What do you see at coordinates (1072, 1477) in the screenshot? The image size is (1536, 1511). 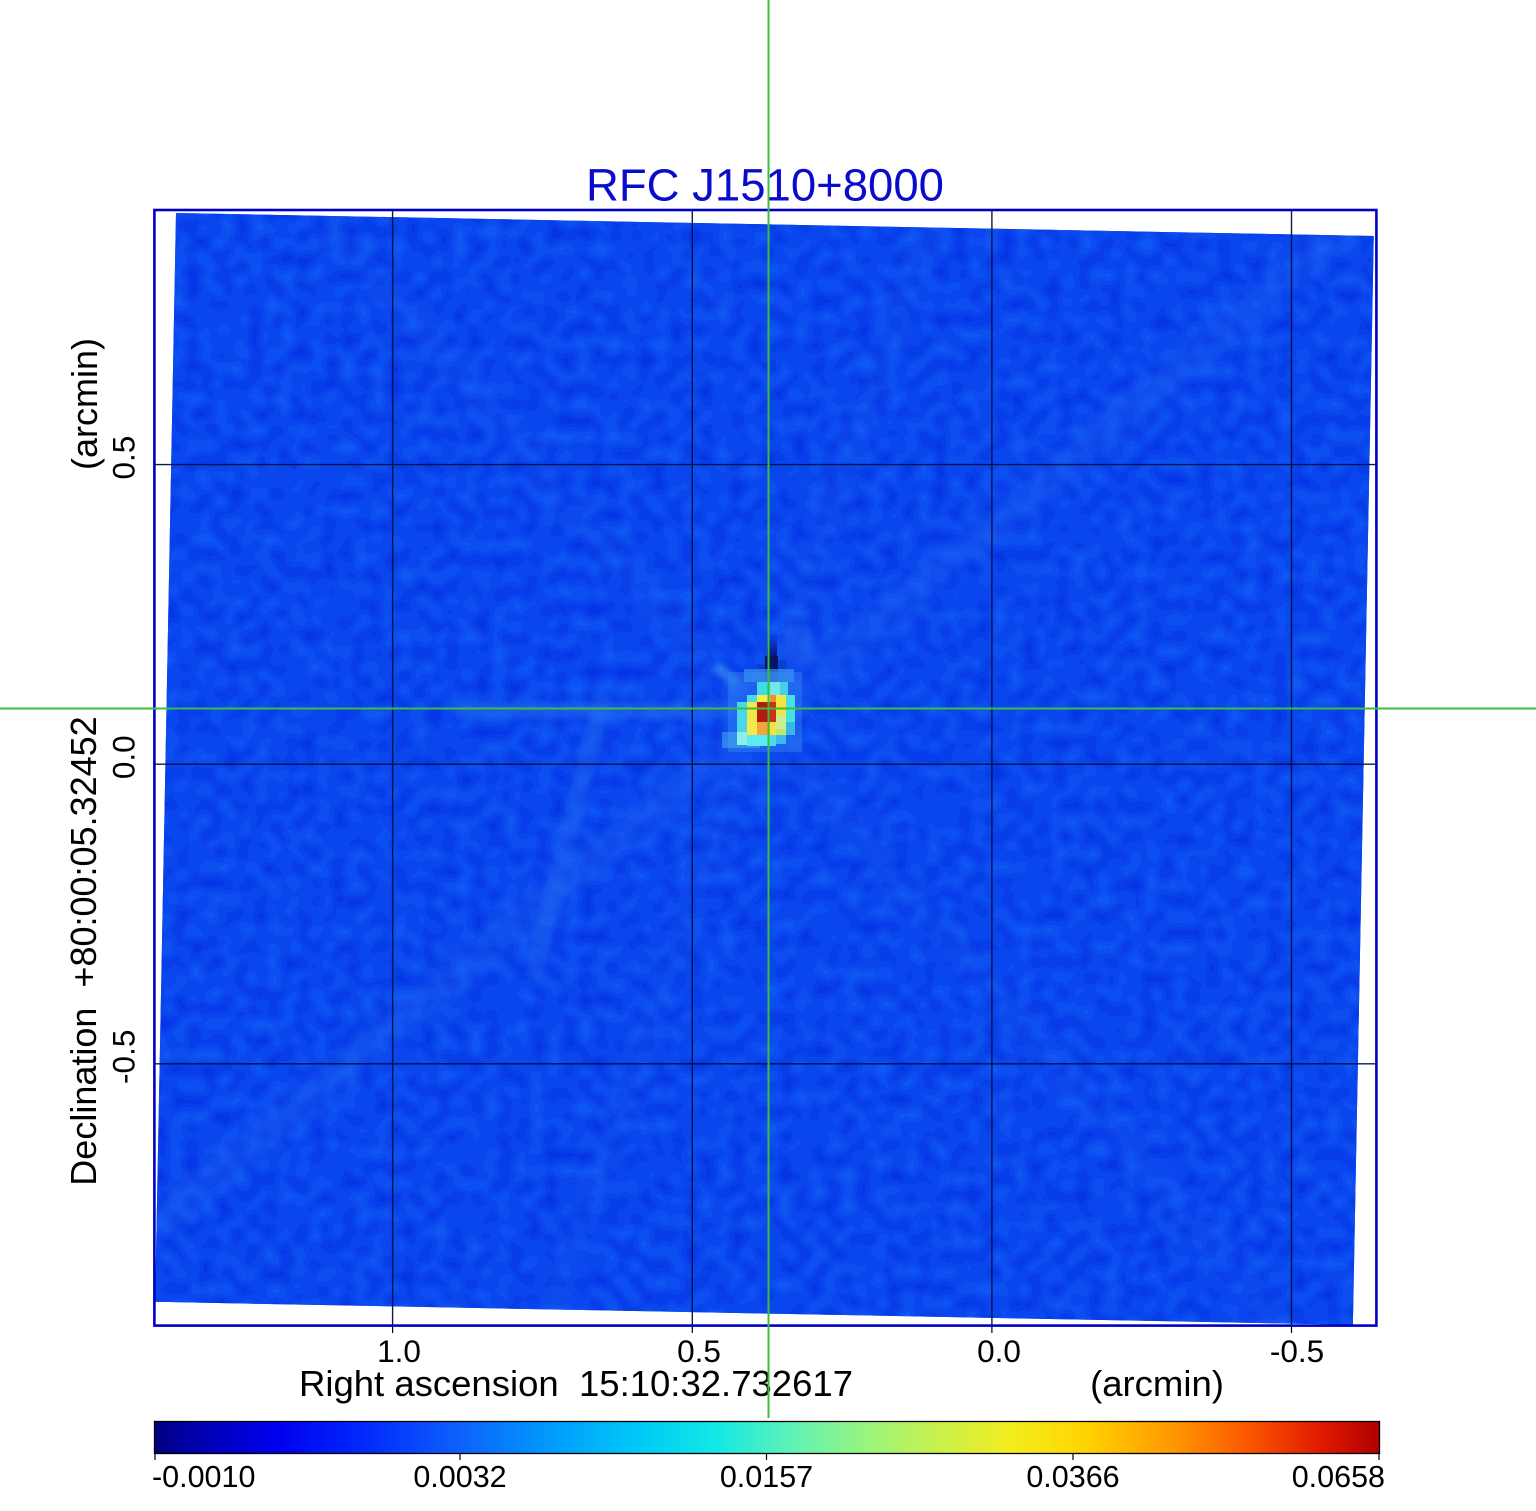 I see `svg-text: 0.0366` at bounding box center [1072, 1477].